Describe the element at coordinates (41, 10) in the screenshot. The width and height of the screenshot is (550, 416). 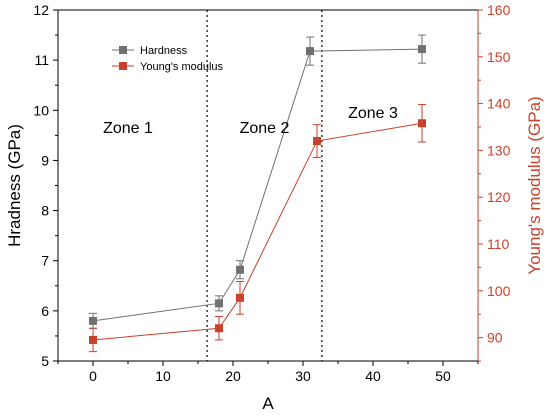
I see `left-tick-label: 12` at that location.